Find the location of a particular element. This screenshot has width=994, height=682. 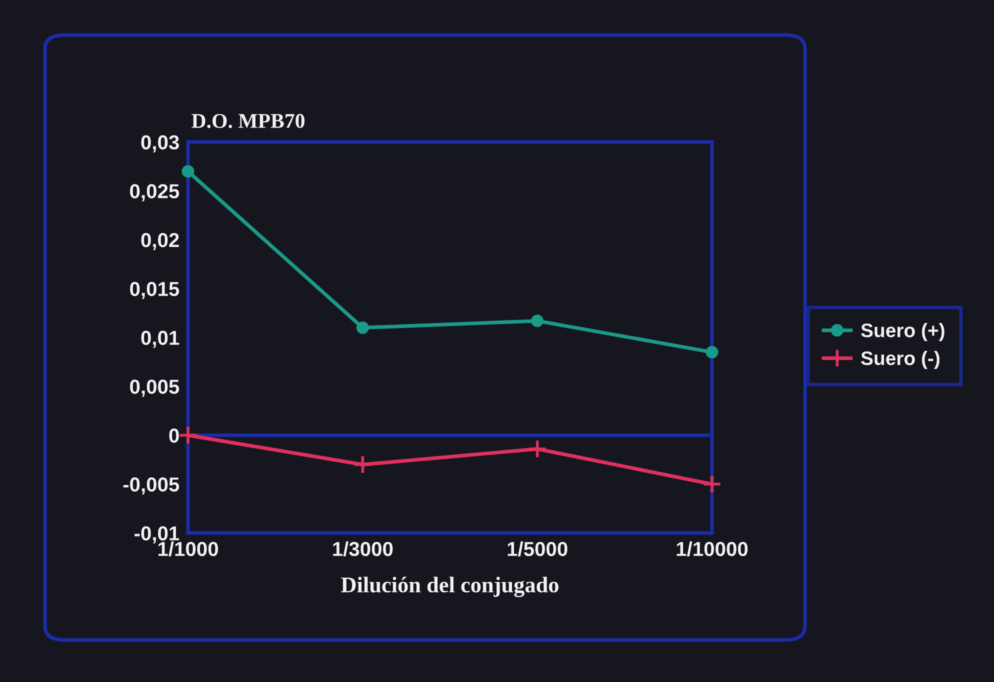

y-tick-label: 0,005 is located at coordinates (155, 388).